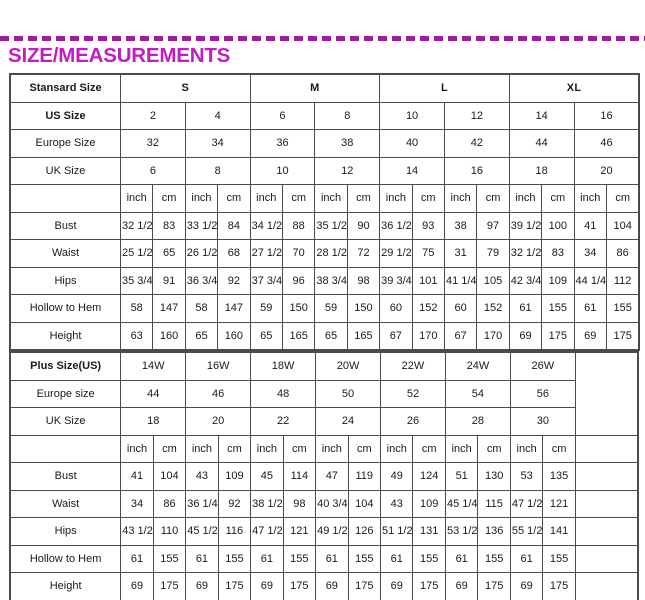 The height and width of the screenshot is (600, 645). I want to click on plus-size-header-row: Plus Size(US) 14W 16W 18W 20W 22W 24W 26W, so click(324, 394).